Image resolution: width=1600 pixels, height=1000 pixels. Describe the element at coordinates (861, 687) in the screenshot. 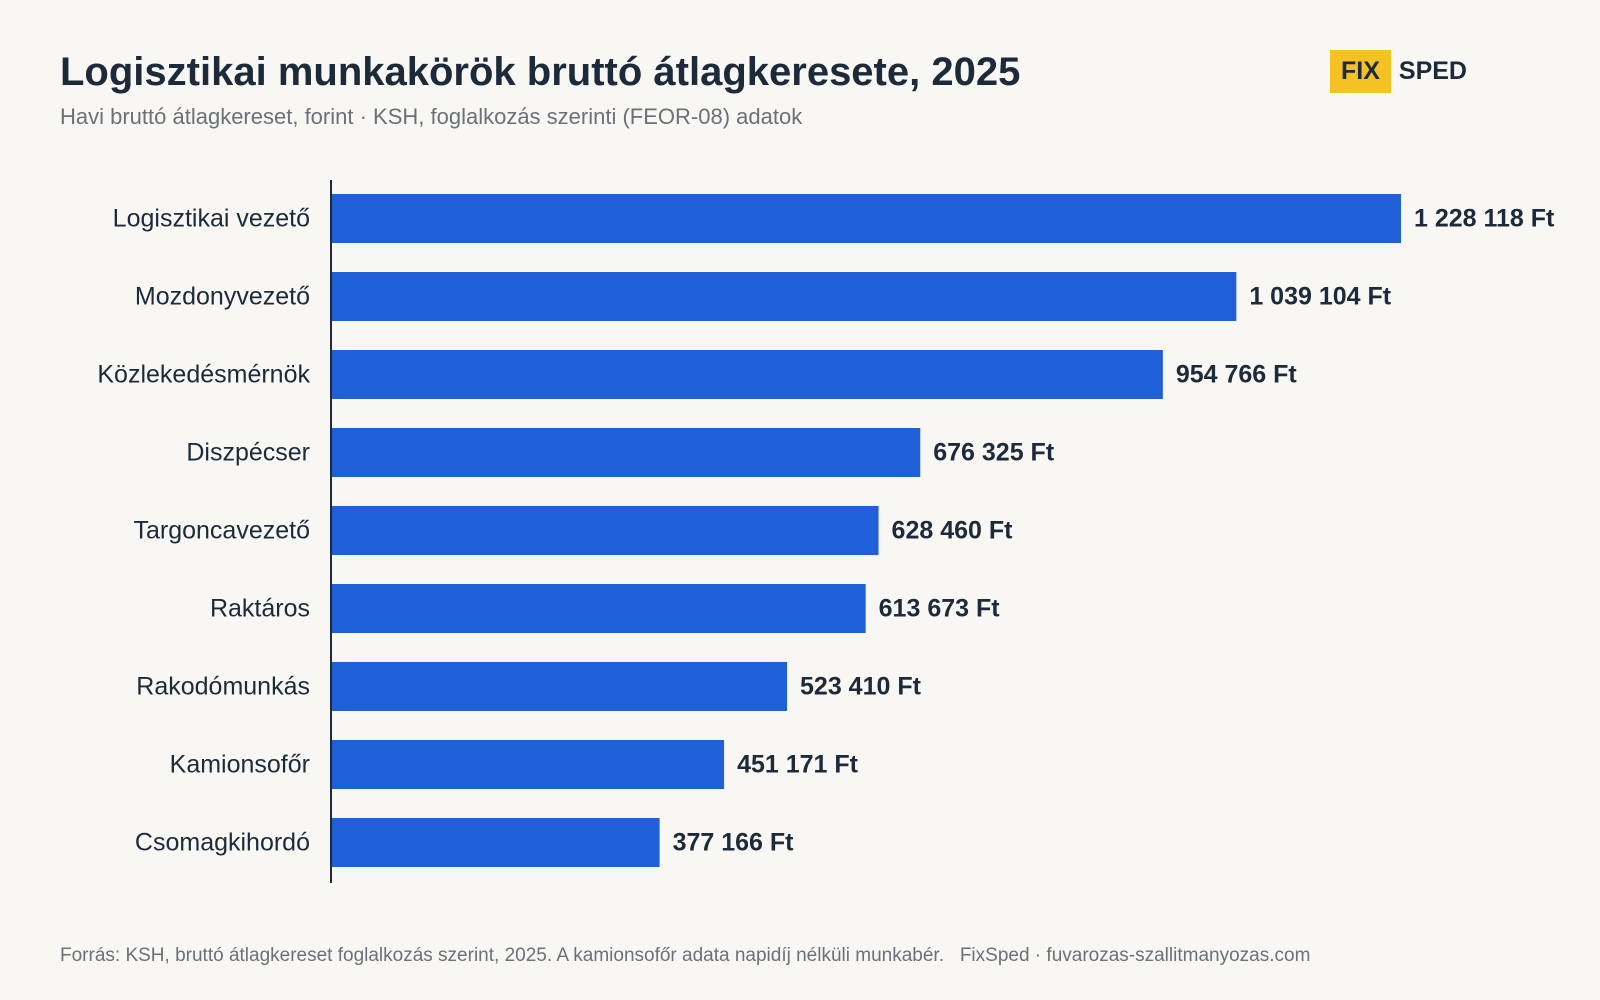

I see `value-label-6: 523 410 Ft` at that location.